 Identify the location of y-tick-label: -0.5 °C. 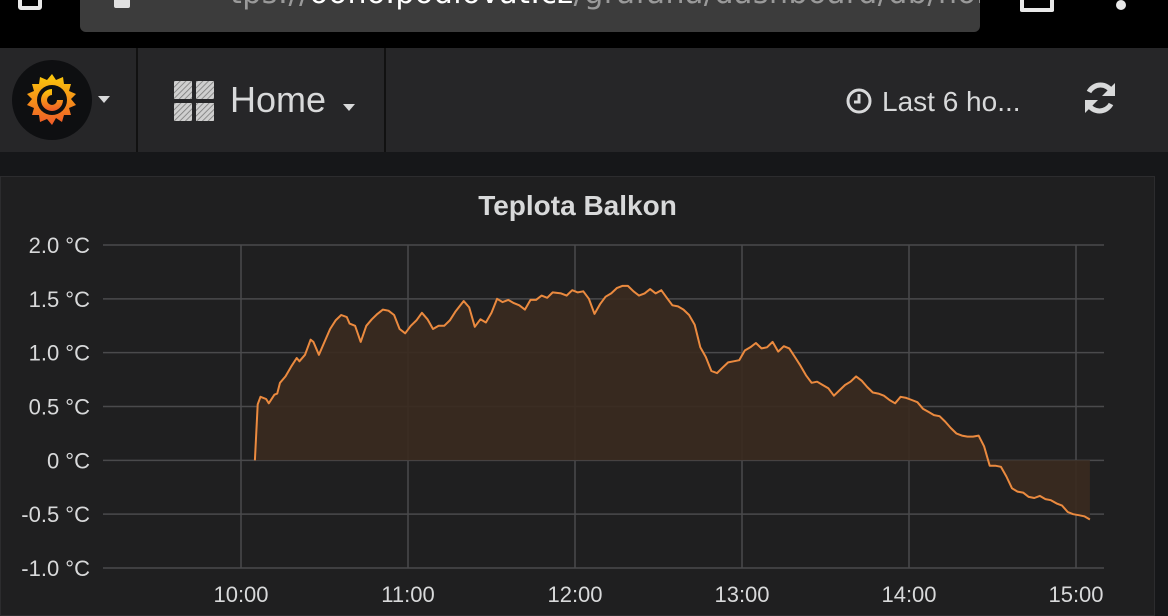
(55, 514).